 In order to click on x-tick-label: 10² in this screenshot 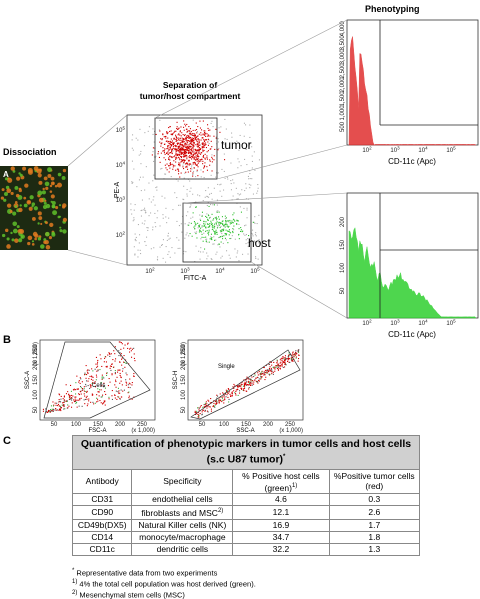, I will do `click(367, 323)`.